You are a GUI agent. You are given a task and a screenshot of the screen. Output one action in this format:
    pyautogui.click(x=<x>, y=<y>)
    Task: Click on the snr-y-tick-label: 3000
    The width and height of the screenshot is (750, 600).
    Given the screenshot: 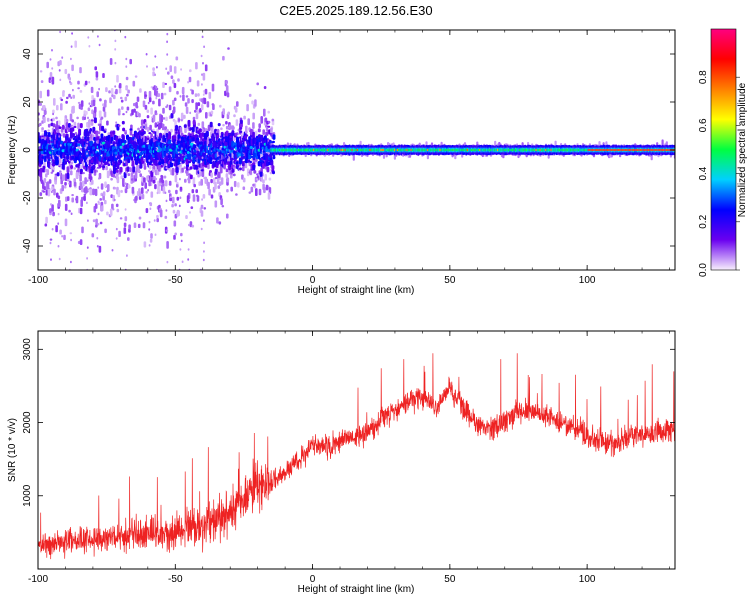 What is the action you would take?
    pyautogui.click(x=27, y=349)
    